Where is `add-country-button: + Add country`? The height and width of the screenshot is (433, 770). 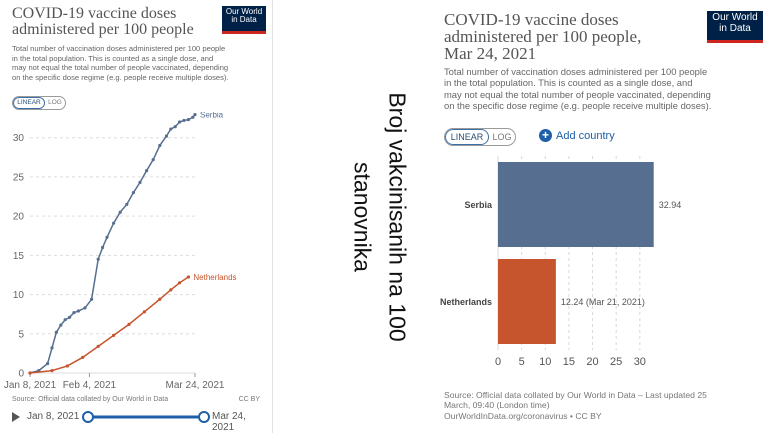
add-country-button: + Add country is located at coordinates (577, 135).